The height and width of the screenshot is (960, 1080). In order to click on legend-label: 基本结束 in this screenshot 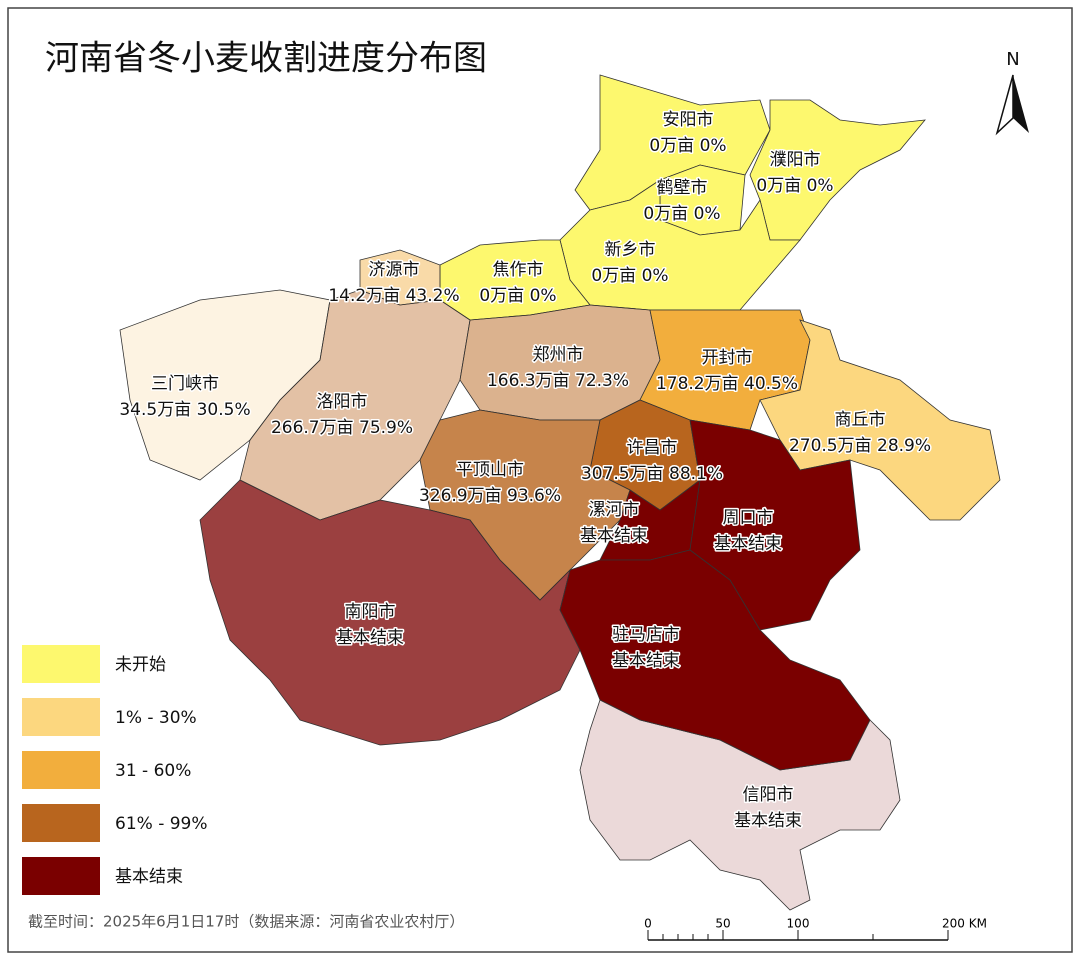, I will do `click(149, 877)`.